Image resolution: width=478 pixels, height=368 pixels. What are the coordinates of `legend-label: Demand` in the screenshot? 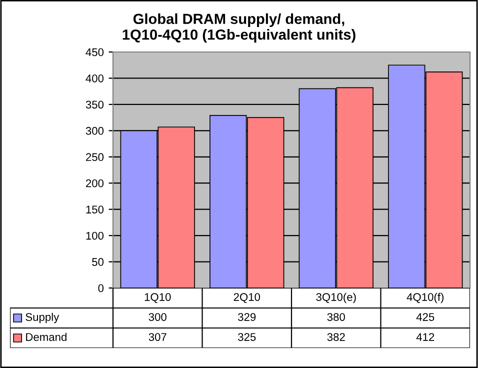 It's located at (46, 336).